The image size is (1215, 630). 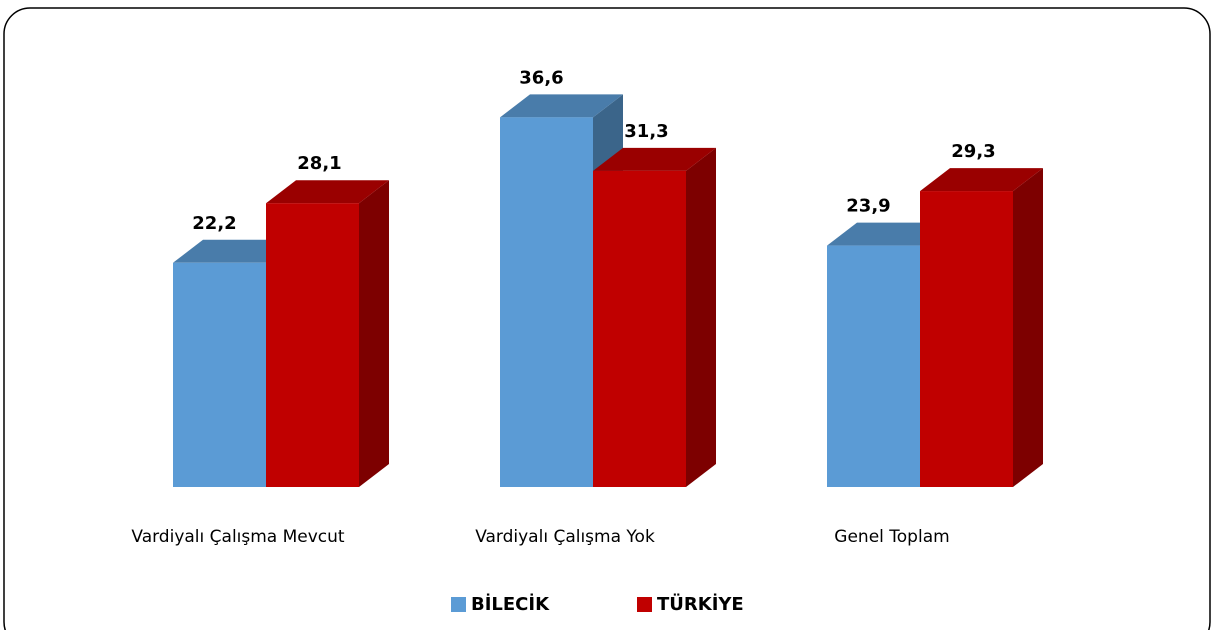 I want to click on value-label: 31,3, so click(x=646, y=131).